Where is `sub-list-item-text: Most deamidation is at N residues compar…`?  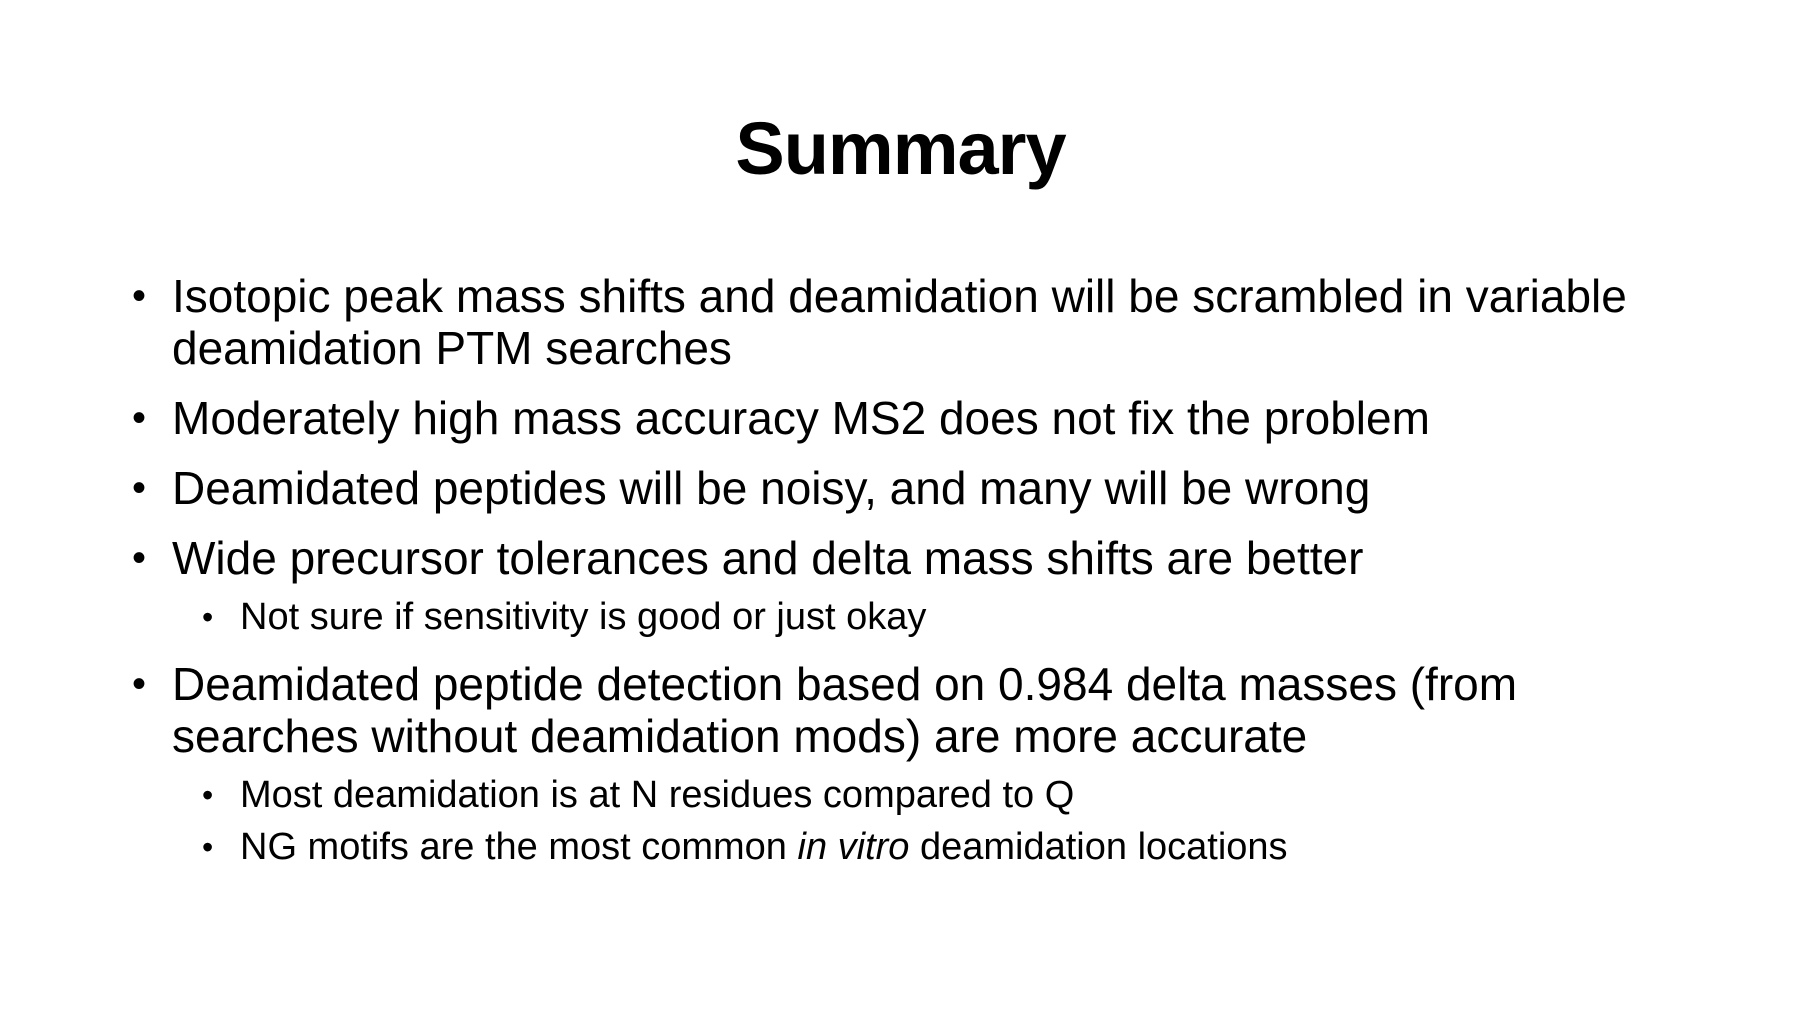 sub-list-item-text: Most deamidation is at N residues compar… is located at coordinates (657, 795).